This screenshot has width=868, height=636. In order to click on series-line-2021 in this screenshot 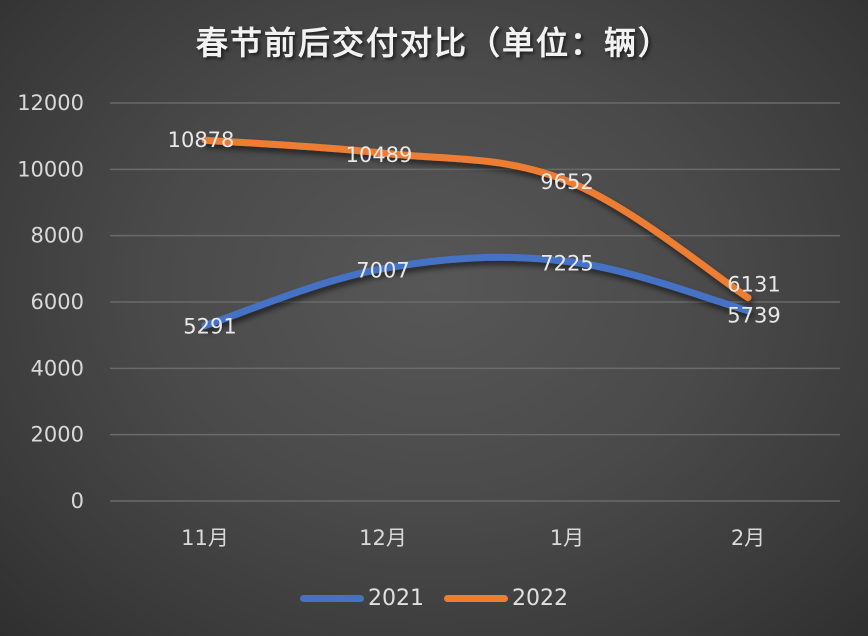, I will do `click(476, 291)`.